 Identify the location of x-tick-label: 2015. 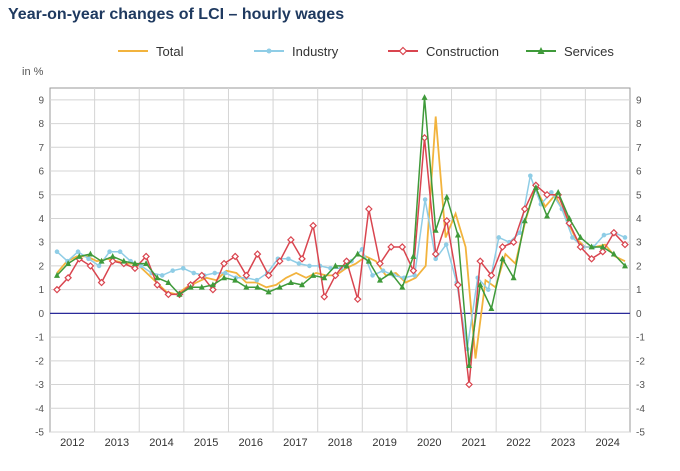
(206, 443).